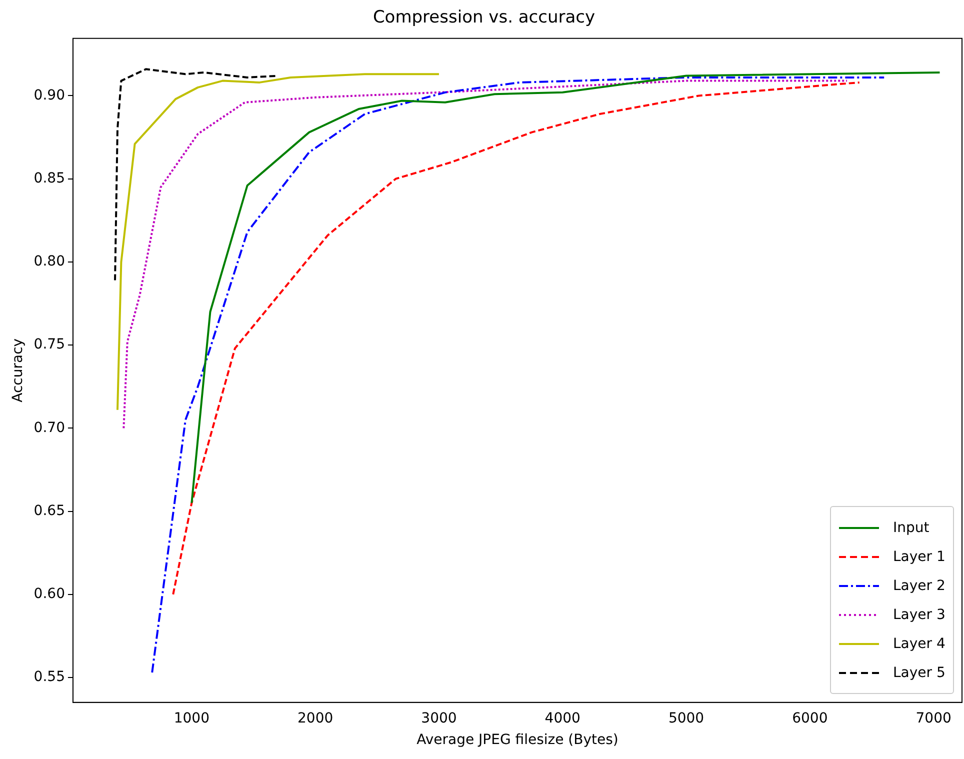  Describe the element at coordinates (316, 718) in the screenshot. I see `x-tick-label: 2000` at that location.